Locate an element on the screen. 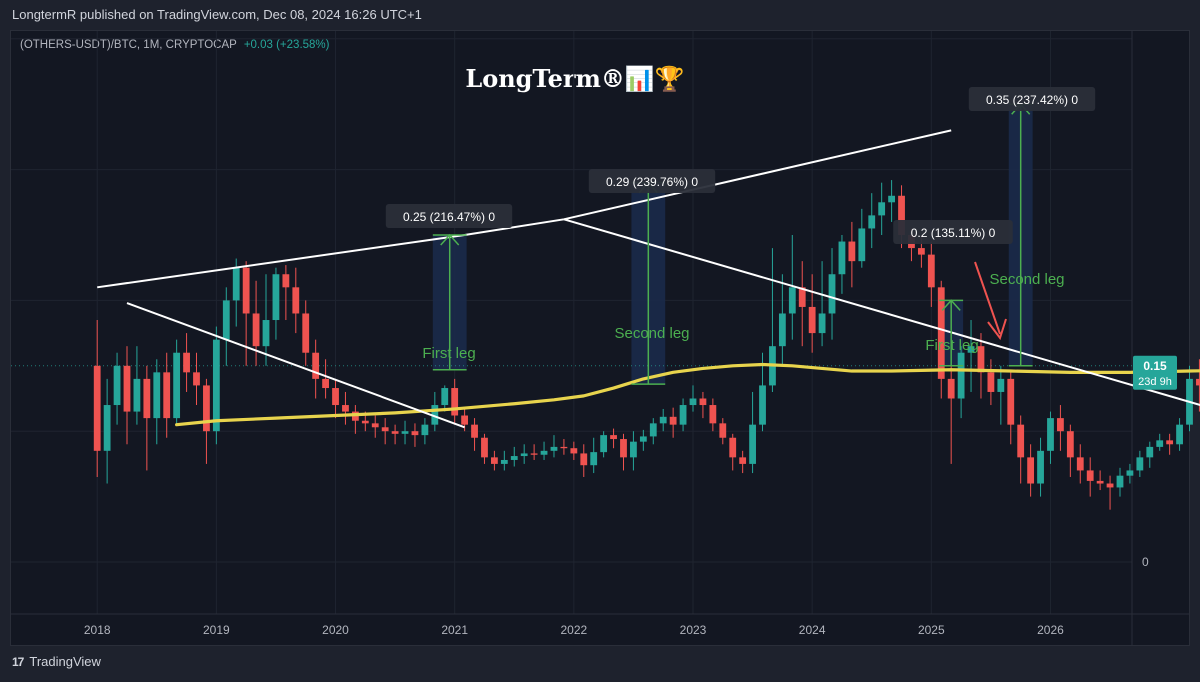 This screenshot has height=682, width=1200. symbol-label: (OTHERS-USDT)/BTC, 1M, CRYPTOCAP is located at coordinates (128, 45).